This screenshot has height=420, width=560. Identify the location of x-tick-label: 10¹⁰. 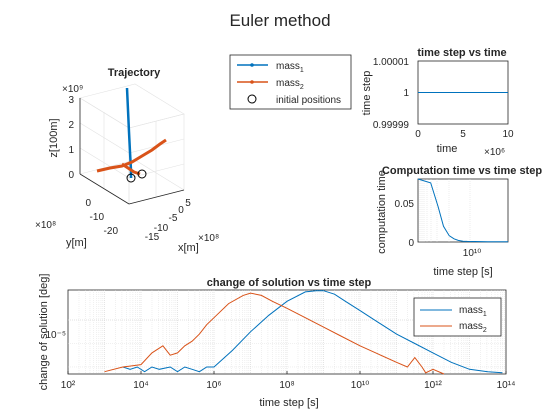
(360, 385).